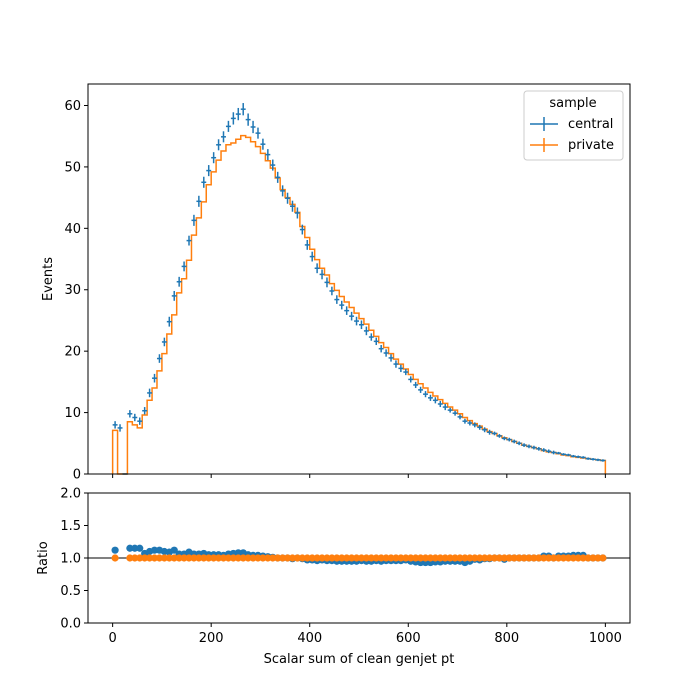  What do you see at coordinates (48, 279) in the screenshot?
I see `main-y-axis-label: Events` at bounding box center [48, 279].